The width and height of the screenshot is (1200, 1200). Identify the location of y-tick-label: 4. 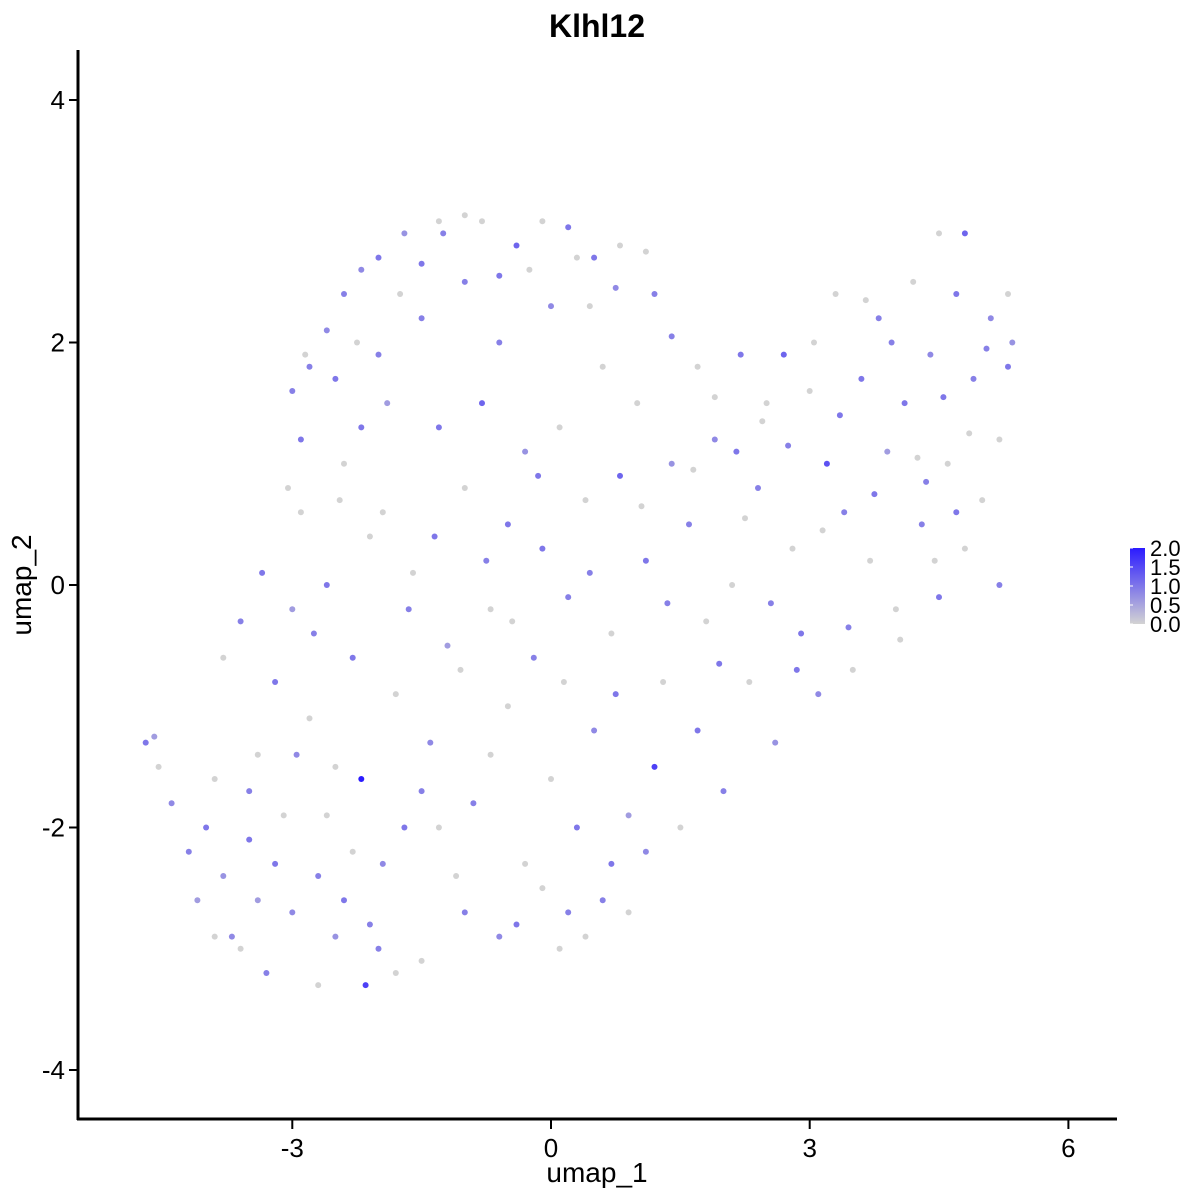
(58, 100).